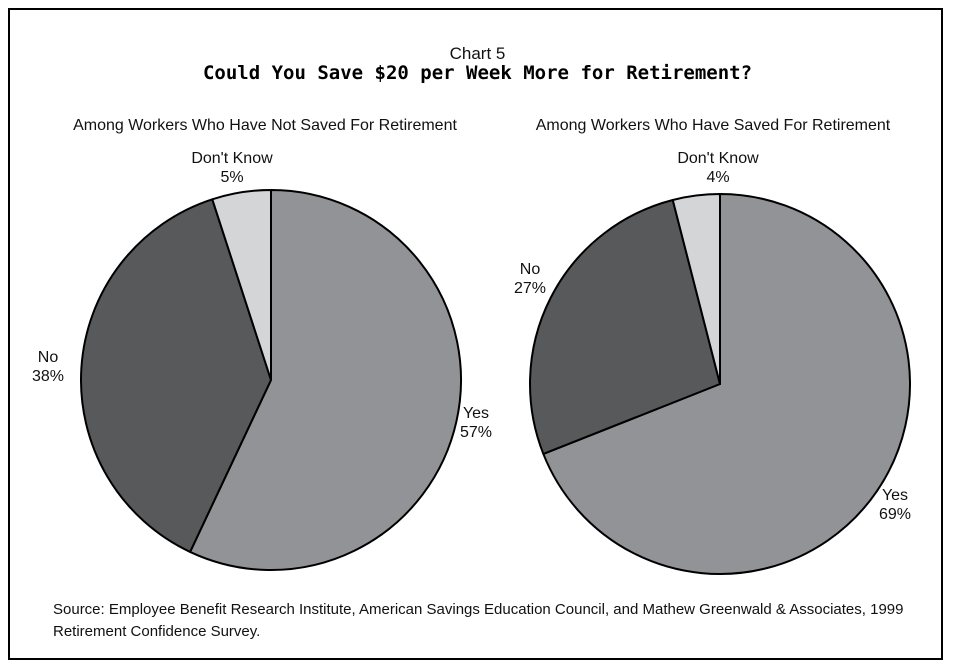  I want to click on slice-value-don-t-know: 5%, so click(231, 177).